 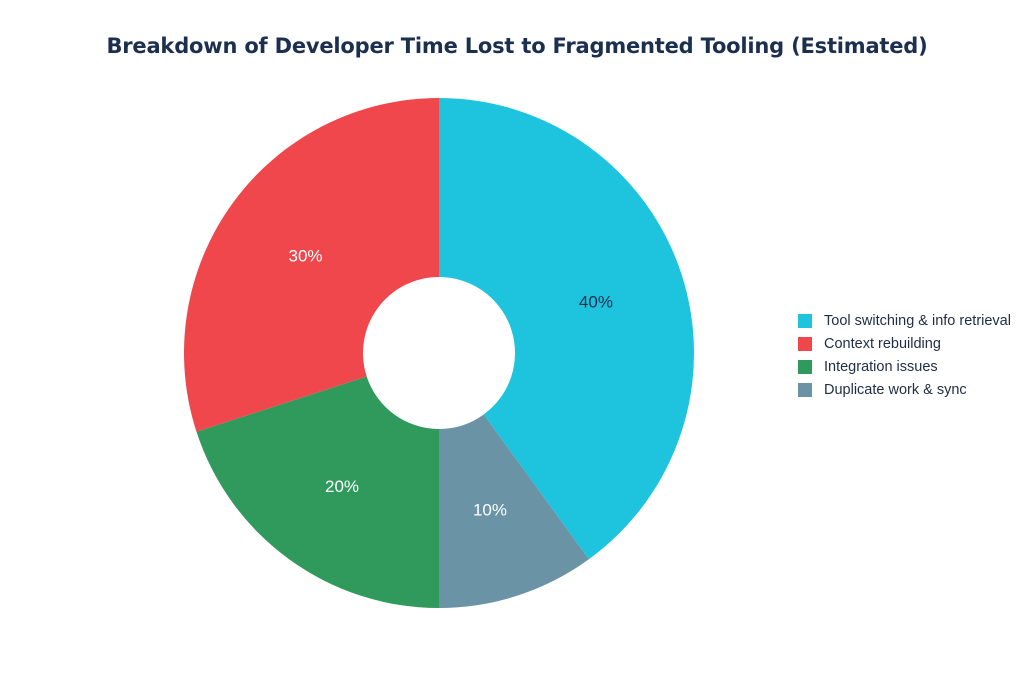 I want to click on slice-value-label: 20%, so click(x=342, y=486).